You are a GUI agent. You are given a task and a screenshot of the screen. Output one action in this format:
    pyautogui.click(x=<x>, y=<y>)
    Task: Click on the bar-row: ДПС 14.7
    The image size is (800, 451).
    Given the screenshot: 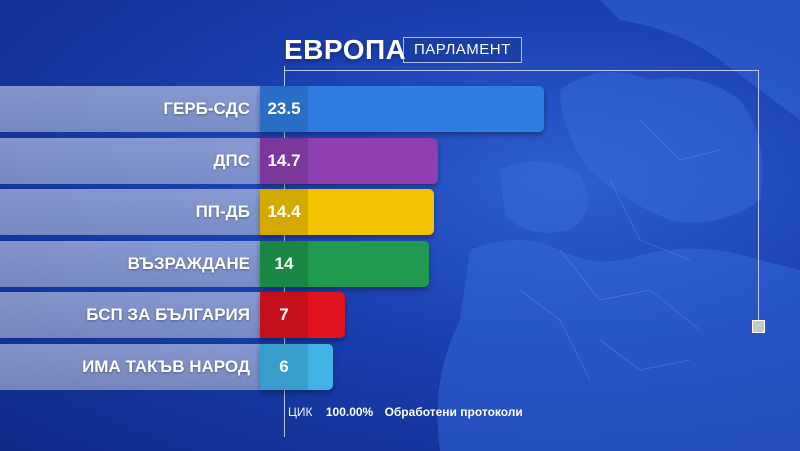 What is the action you would take?
    pyautogui.click(x=400, y=160)
    